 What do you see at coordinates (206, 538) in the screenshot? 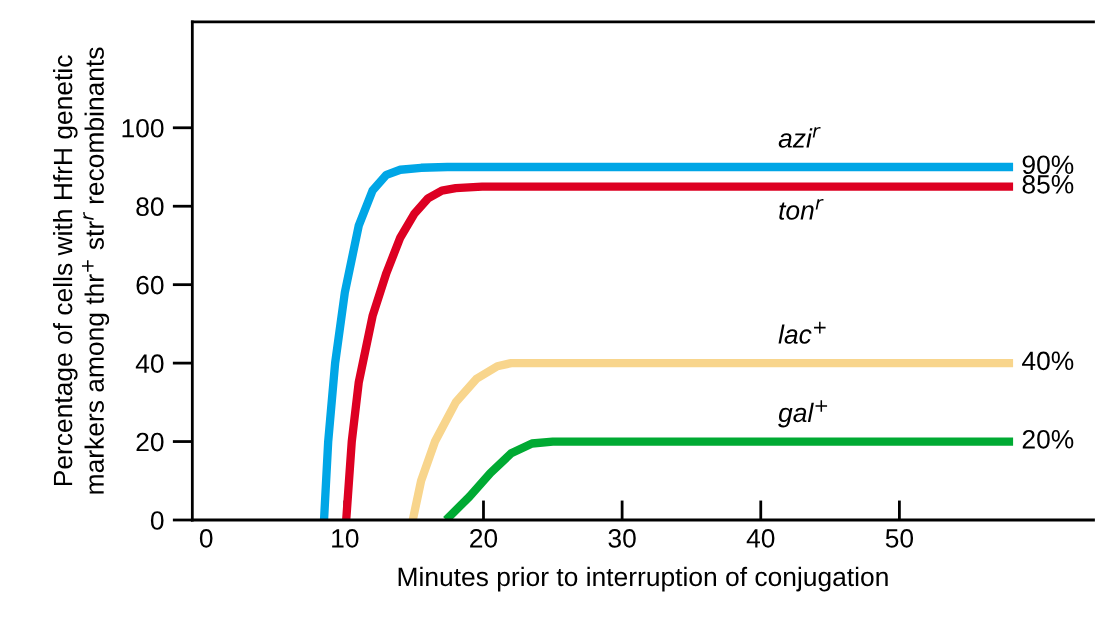
I see `x-tick-label: 0` at bounding box center [206, 538].